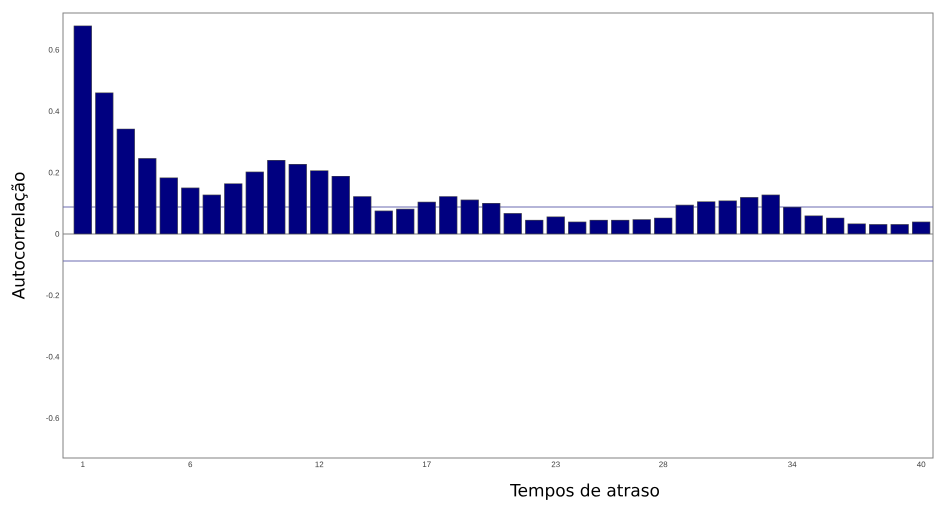 This screenshot has width=936, height=515. I want to click on x-axis-title: Tempos de atraso, so click(584, 492).